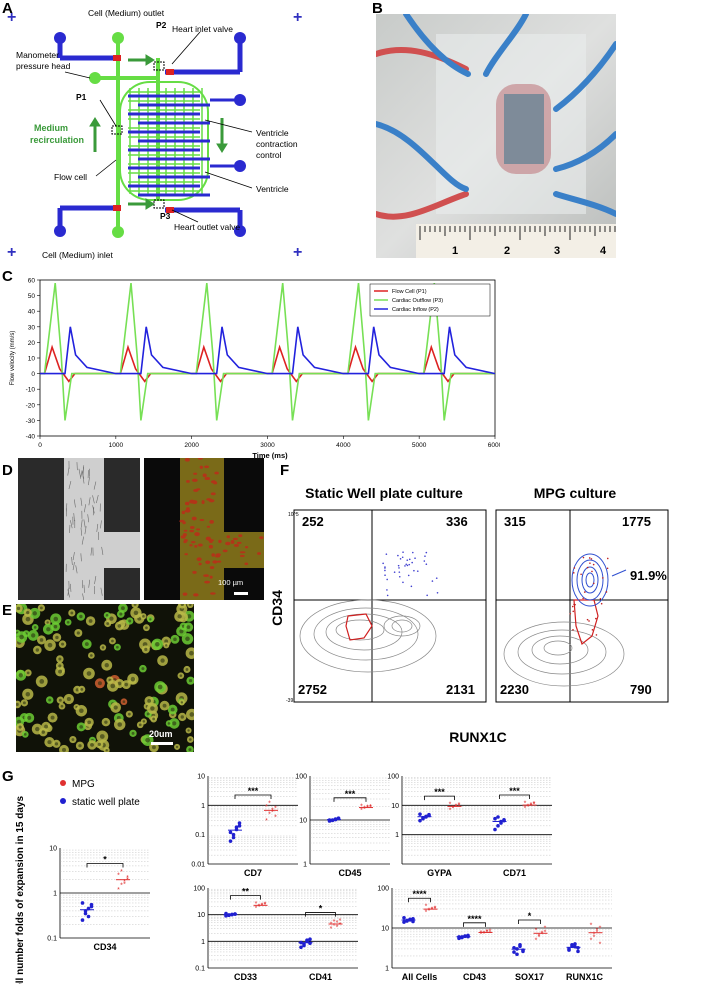  I want to click on contours-cd34, so click(590, 580).